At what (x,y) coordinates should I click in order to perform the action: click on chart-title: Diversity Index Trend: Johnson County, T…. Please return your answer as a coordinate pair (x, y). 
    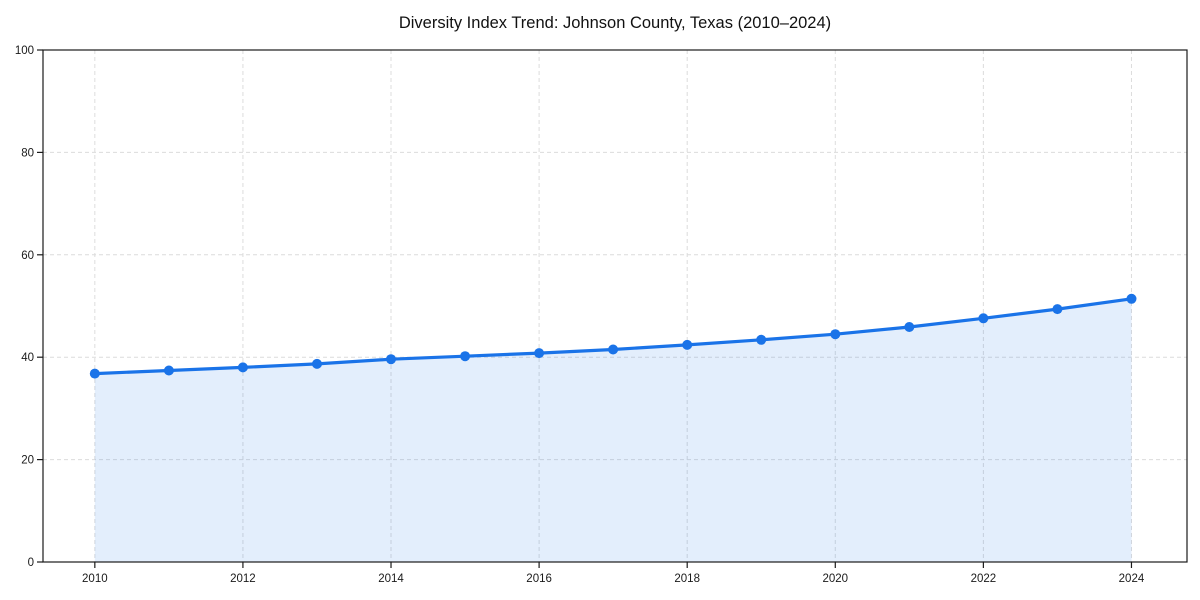
    Looking at the image, I should click on (615, 23).